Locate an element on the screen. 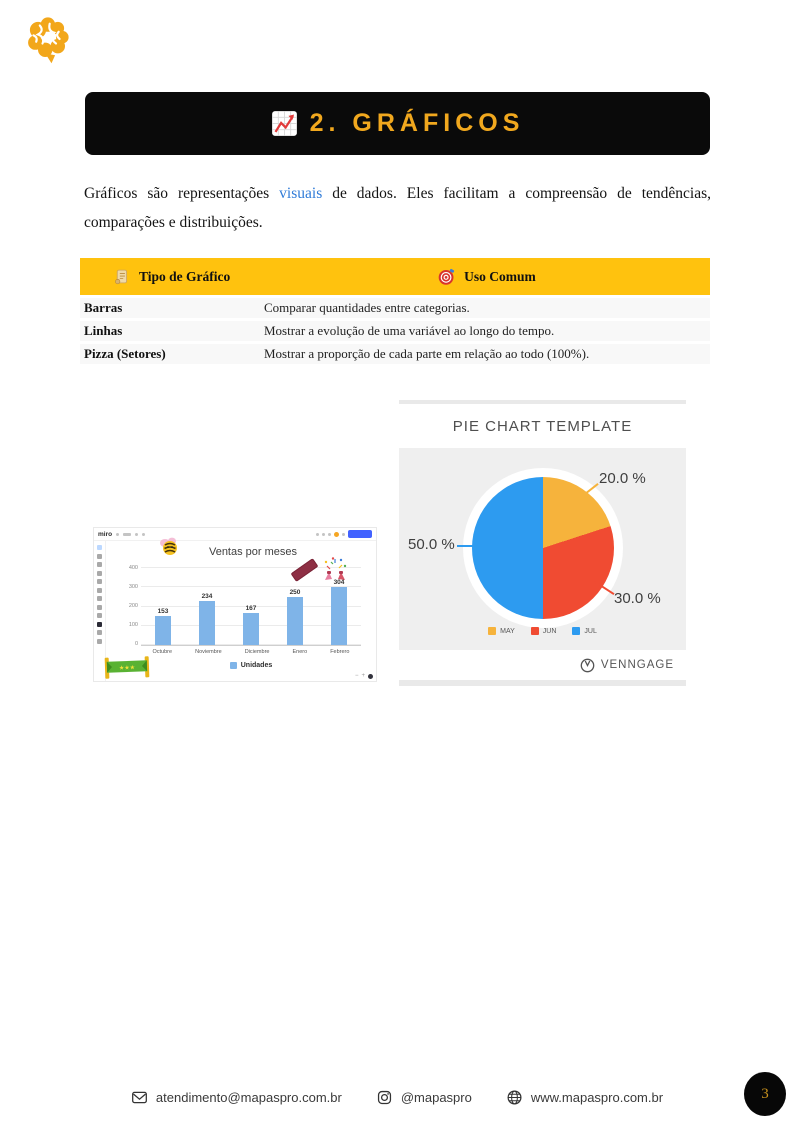 The width and height of the screenshot is (794, 1123). table-header-tipo: Tipo de Gráfico is located at coordinates (172, 276).